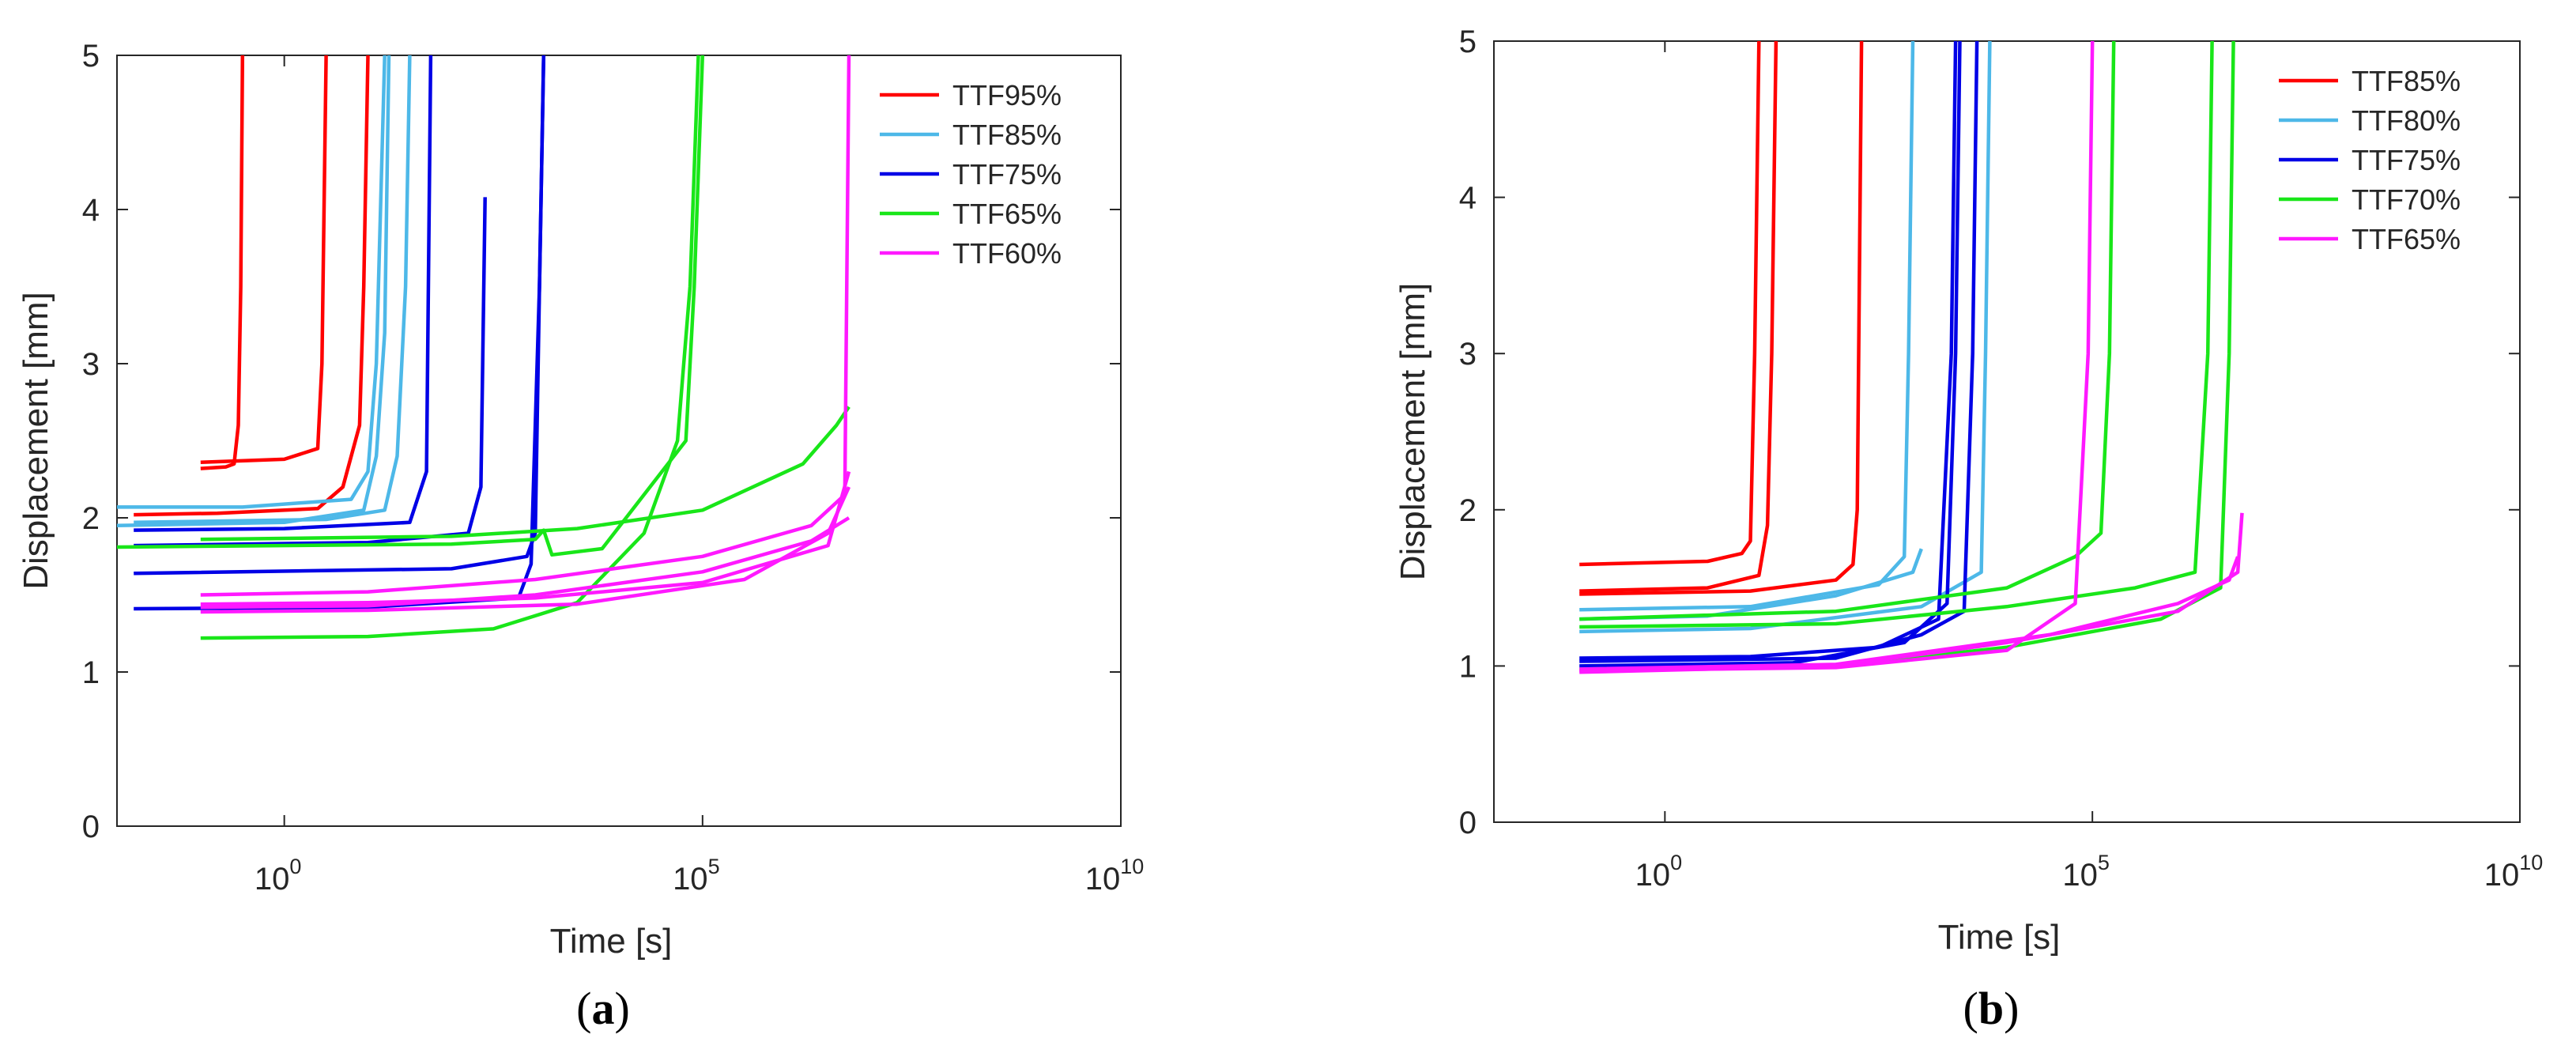  Describe the element at coordinates (1991, 1008) in the screenshot. I see `panel-label: (b)` at that location.